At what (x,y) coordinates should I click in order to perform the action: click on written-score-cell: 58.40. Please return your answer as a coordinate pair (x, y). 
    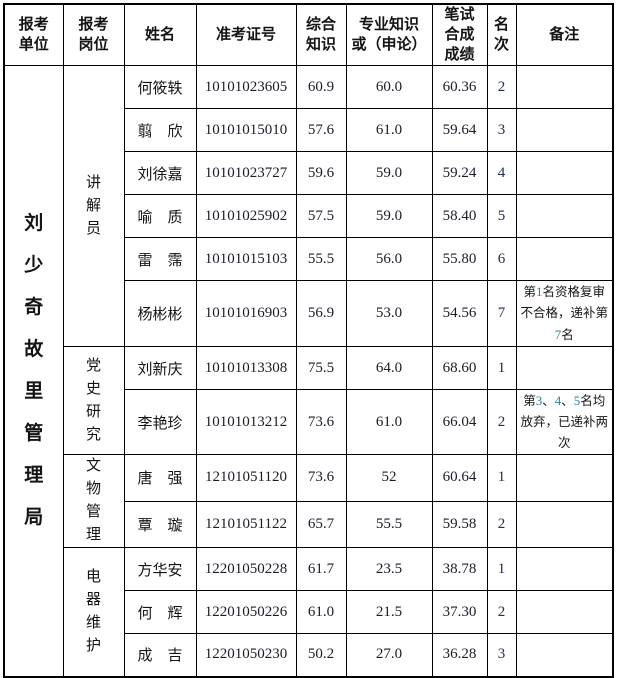
    Looking at the image, I should click on (459, 216).